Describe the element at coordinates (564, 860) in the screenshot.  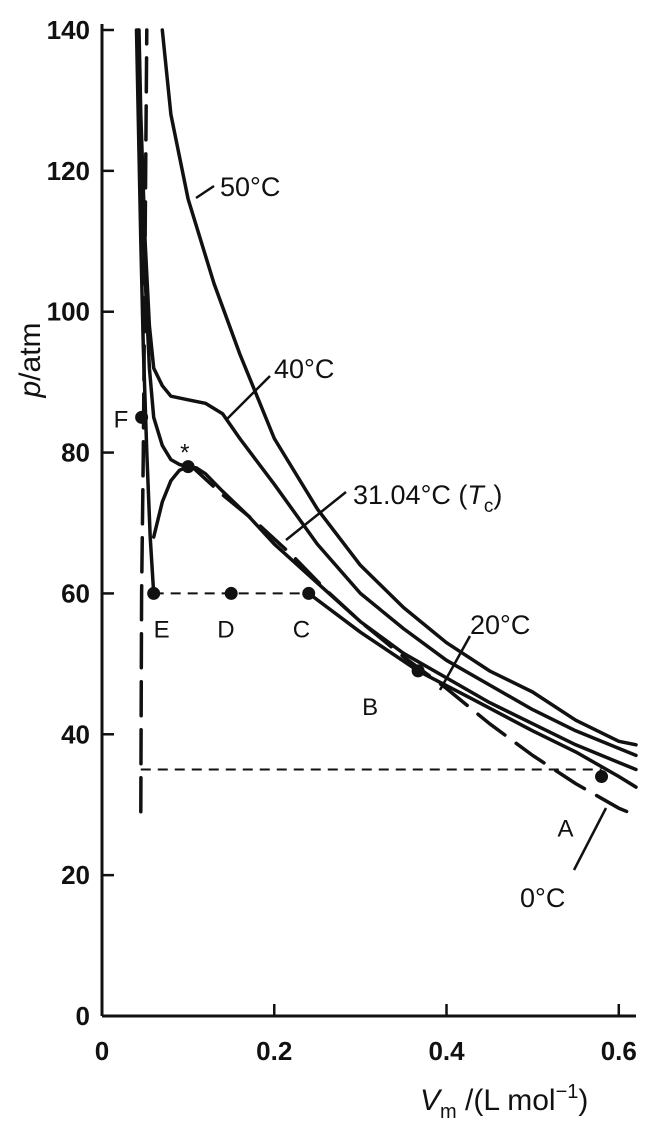
I see `annotation-0c: 0°C` at that location.